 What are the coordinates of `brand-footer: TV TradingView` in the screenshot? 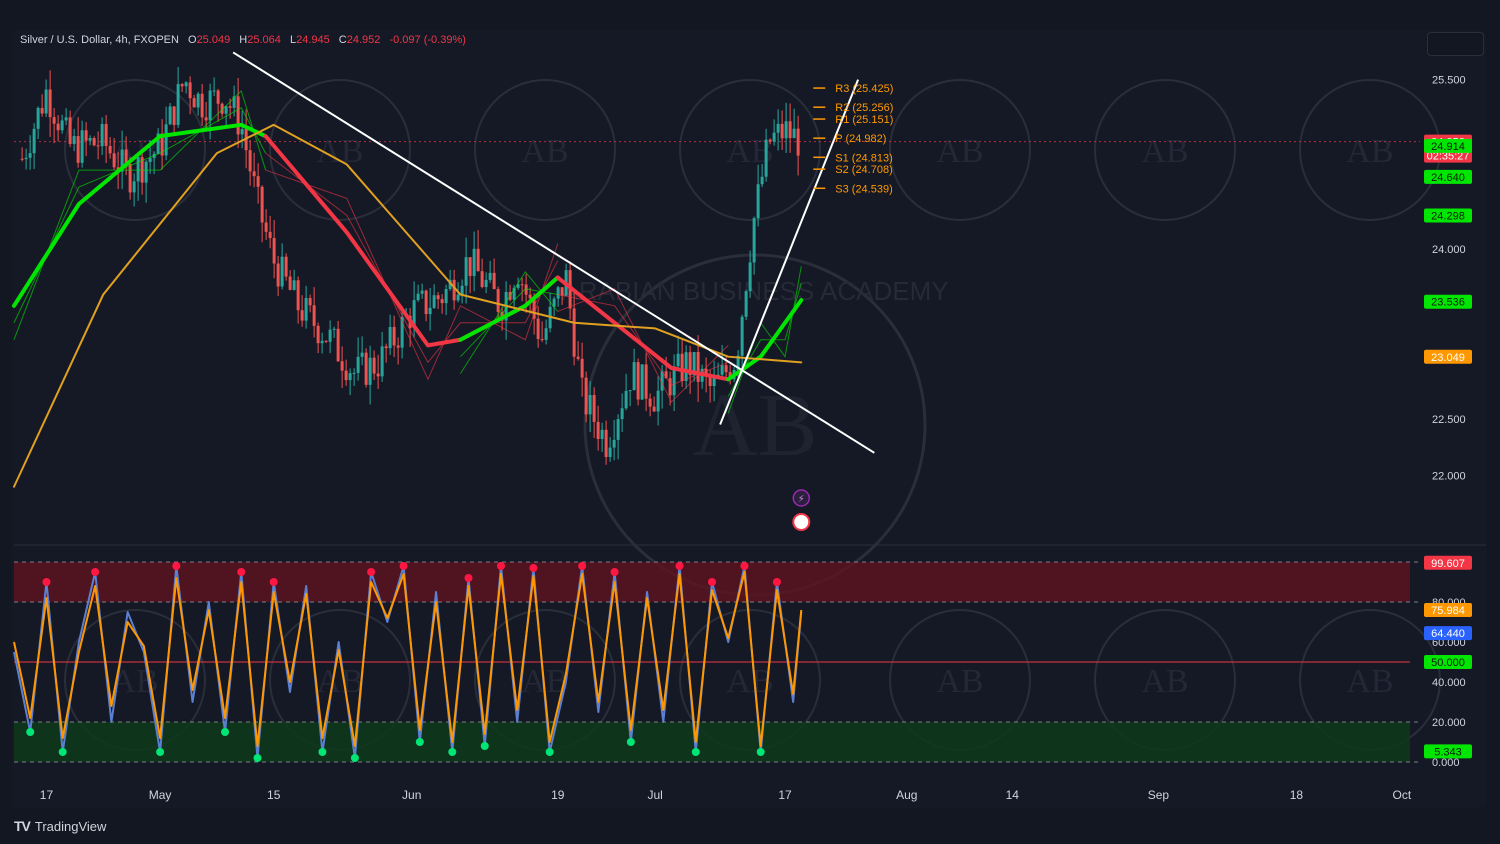 It's located at (60, 826).